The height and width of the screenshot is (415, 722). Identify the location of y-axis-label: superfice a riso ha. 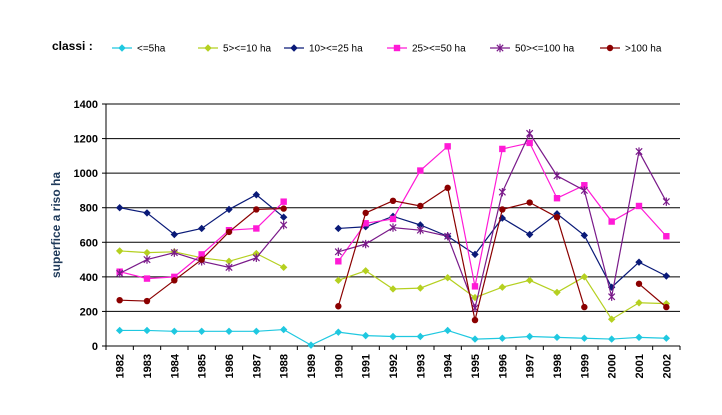
(56, 225).